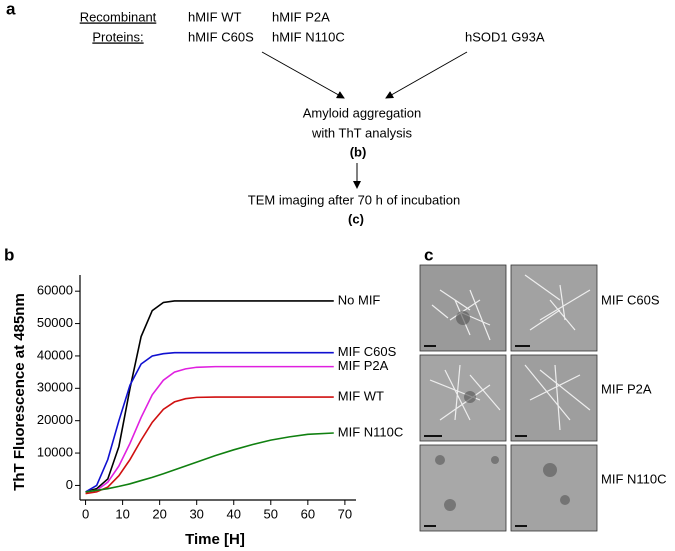 The height and width of the screenshot is (551, 675). I want to click on protein: hSOD1 G93A, so click(505, 36).